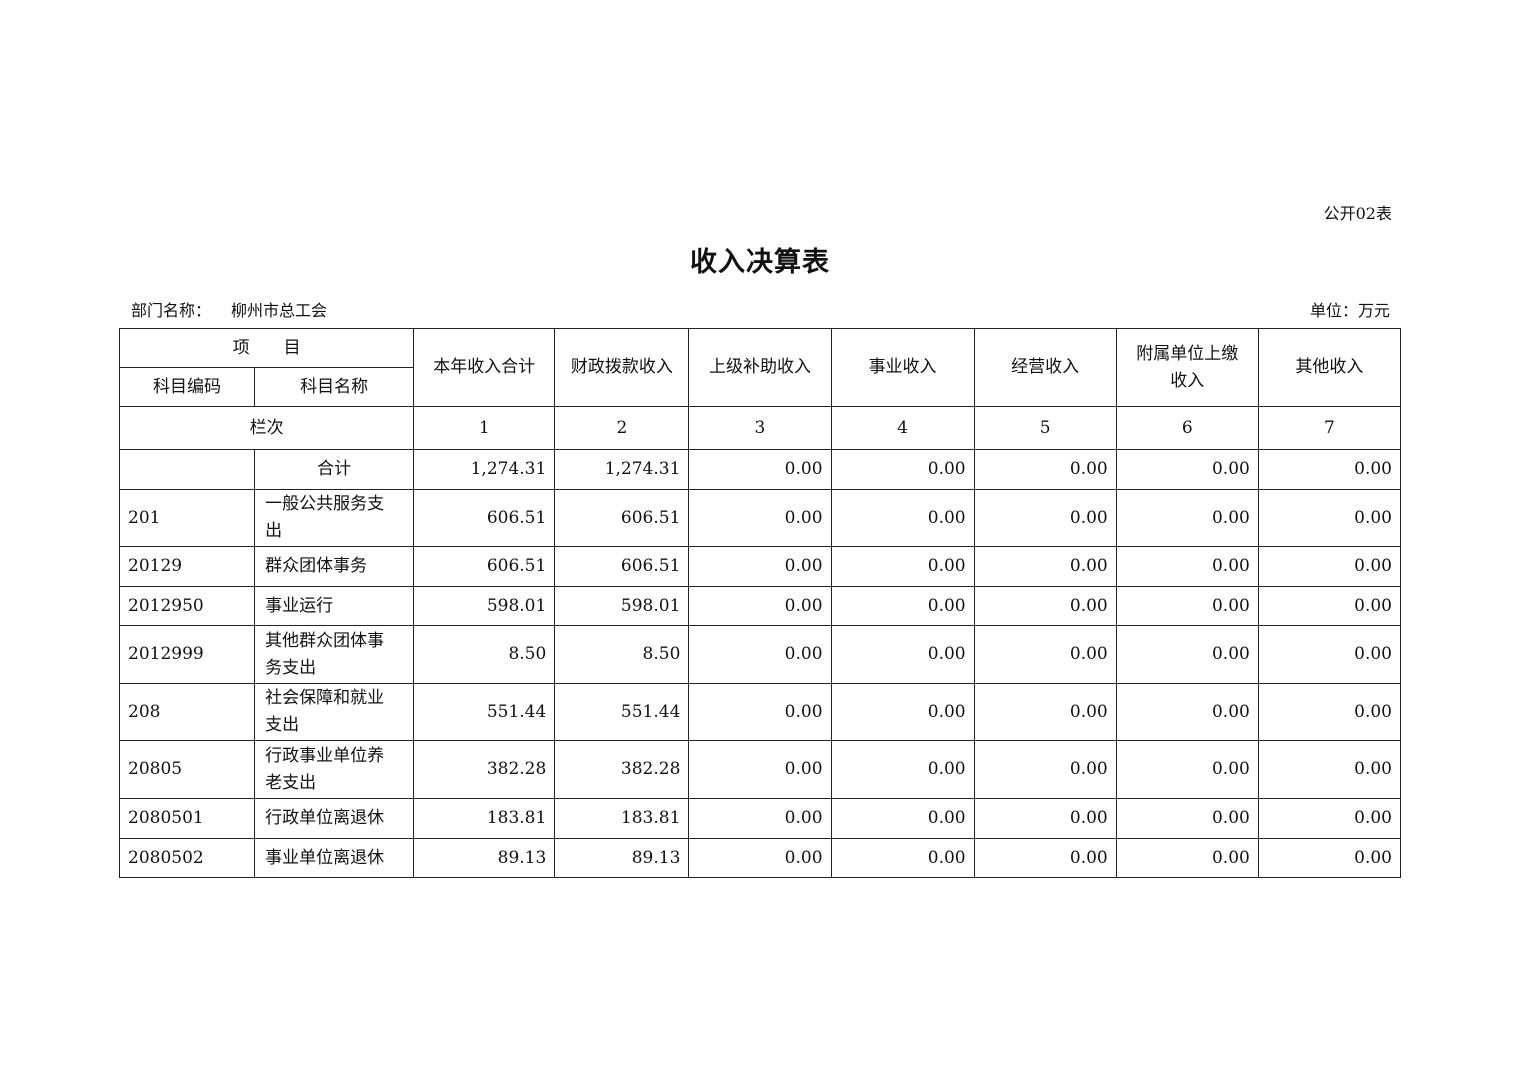 Image resolution: width=1520 pixels, height=1075 pixels. Describe the element at coordinates (187, 469) in the screenshot. I see `total-code` at that location.